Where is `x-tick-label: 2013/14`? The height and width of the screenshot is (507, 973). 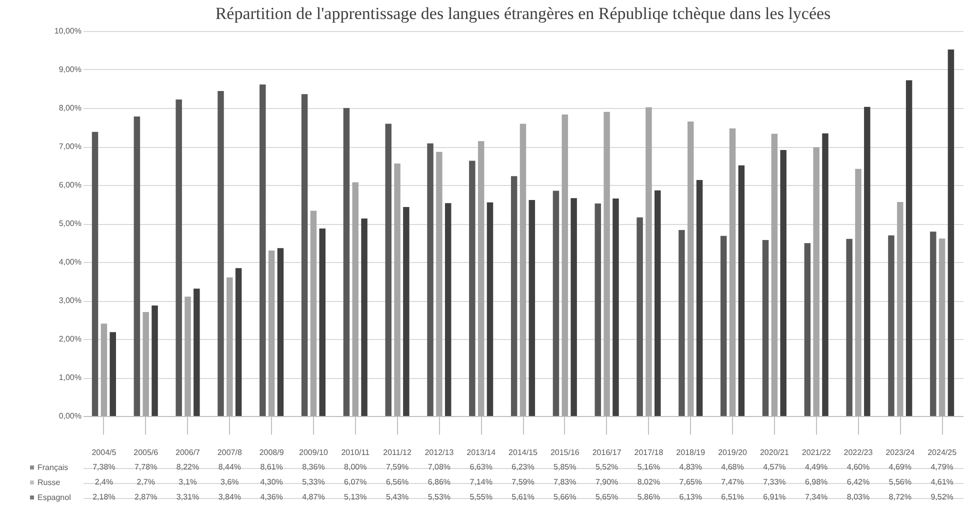
x-tick-label: 2013/14 is located at coordinates (481, 452).